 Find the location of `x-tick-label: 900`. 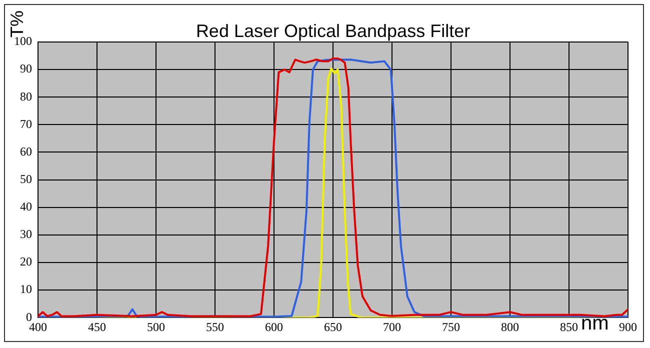

x-tick-label: 900 is located at coordinates (628, 327).